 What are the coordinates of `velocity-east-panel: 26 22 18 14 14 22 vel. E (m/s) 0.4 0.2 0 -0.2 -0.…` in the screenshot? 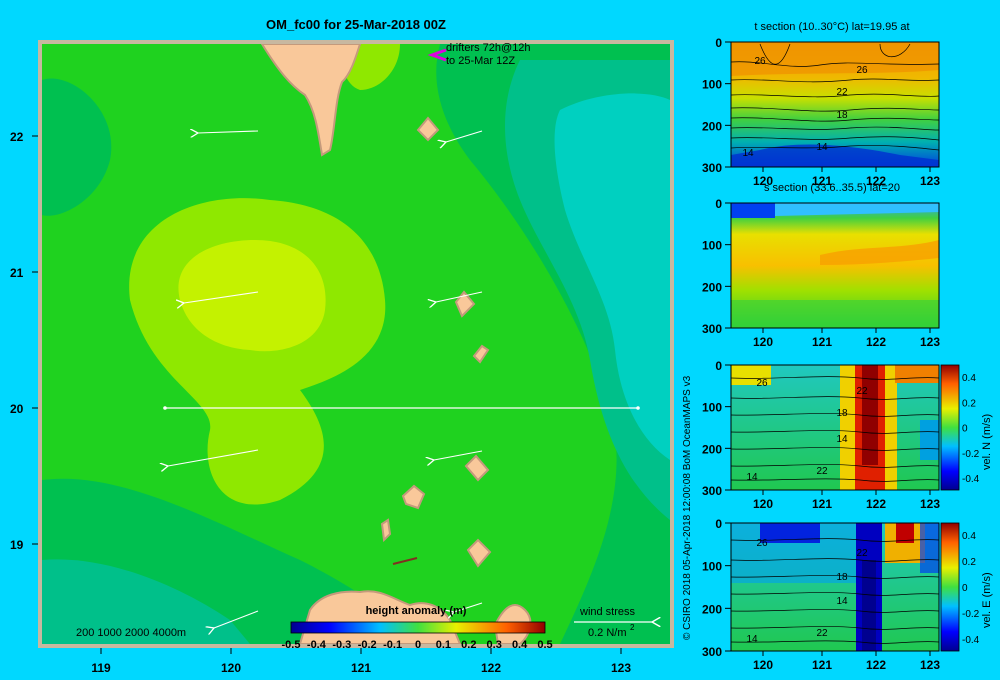 It's located at (861, 587).